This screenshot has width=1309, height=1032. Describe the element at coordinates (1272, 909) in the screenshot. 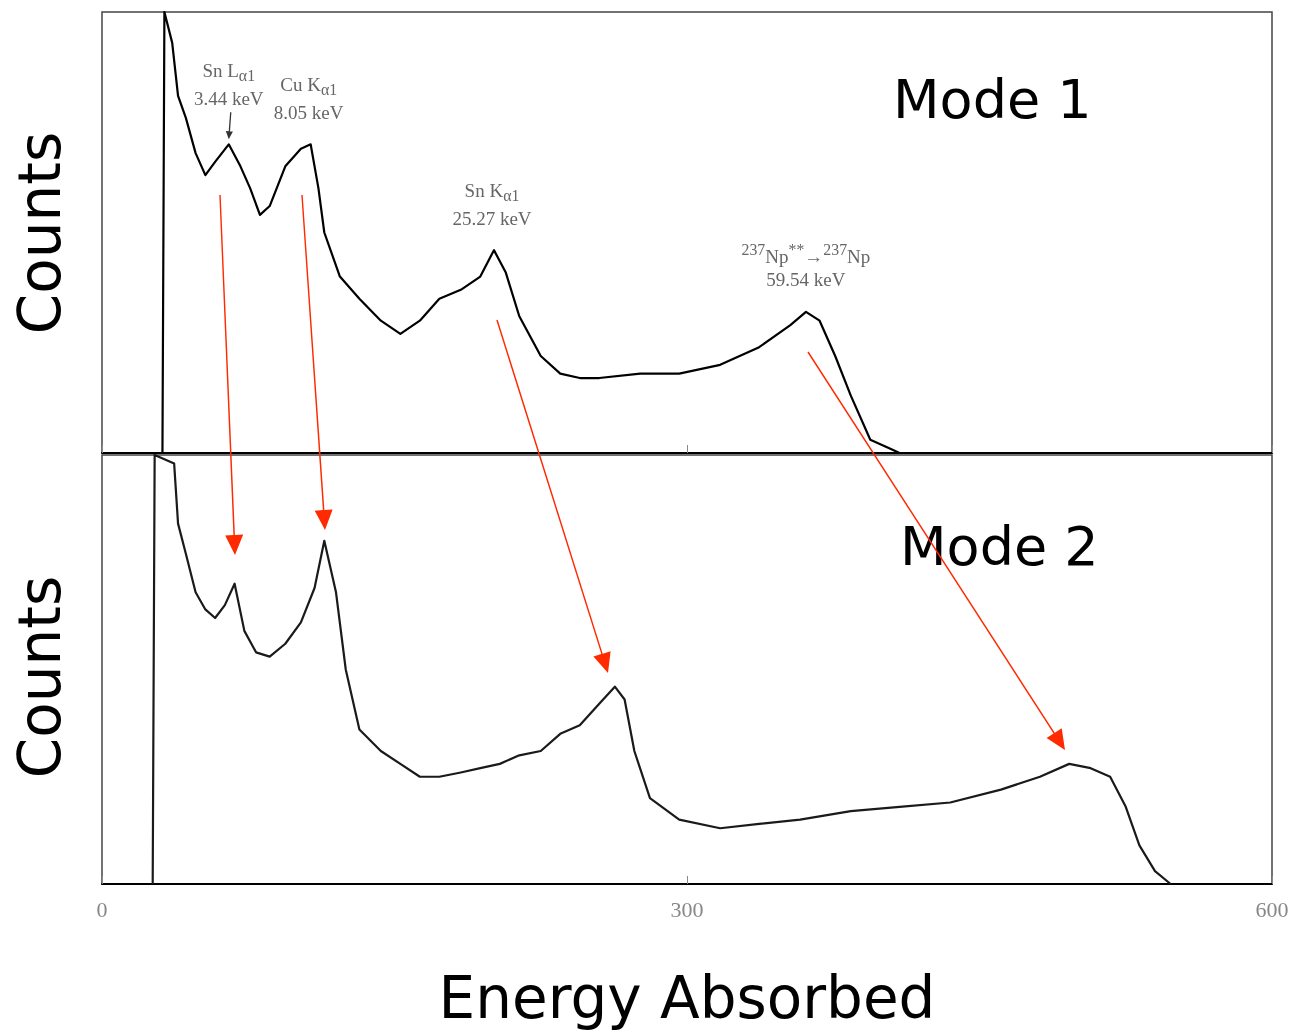

I see `x-tick-label: 600` at that location.